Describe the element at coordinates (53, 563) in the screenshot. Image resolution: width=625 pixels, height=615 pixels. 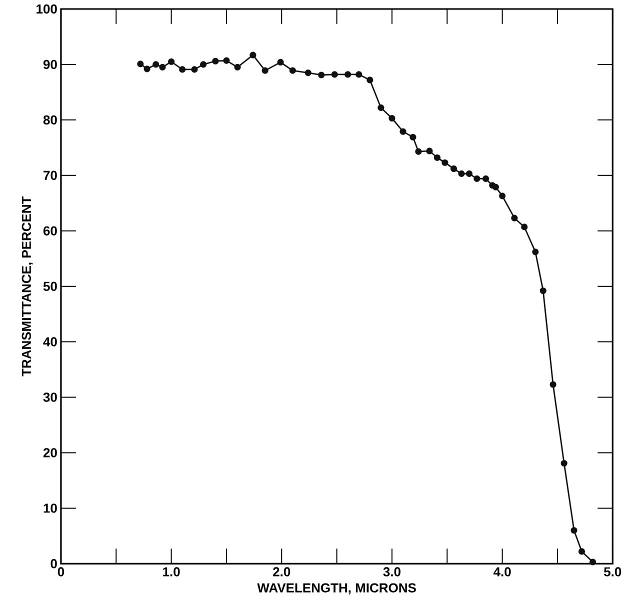
I see `y-tick-label: 0` at that location.